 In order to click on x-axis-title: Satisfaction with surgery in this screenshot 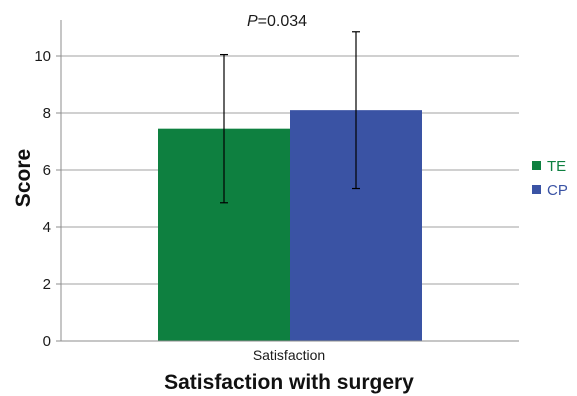, I will do `click(289, 382)`.